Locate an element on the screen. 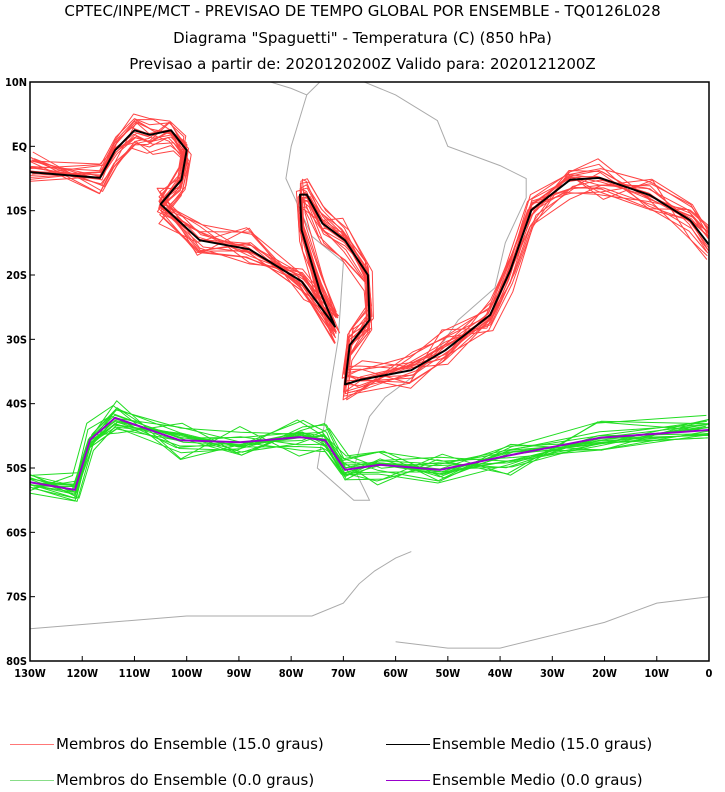 This screenshot has width=725, height=792. x-tick-label: 100W is located at coordinates (187, 673).